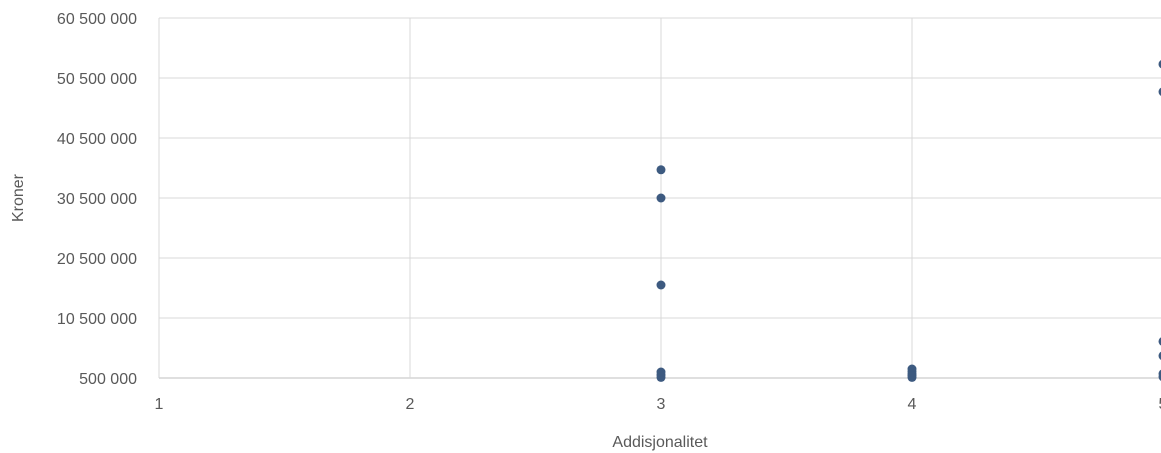 This screenshot has width=1161, height=453. Describe the element at coordinates (97, 319) in the screenshot. I see `y-tick-label: 10 500 000` at that location.